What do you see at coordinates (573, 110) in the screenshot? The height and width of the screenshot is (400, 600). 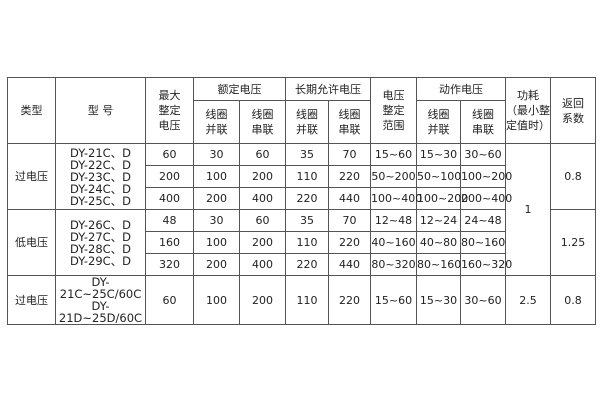 I see `header-return: 返回 系数` at bounding box center [573, 110].